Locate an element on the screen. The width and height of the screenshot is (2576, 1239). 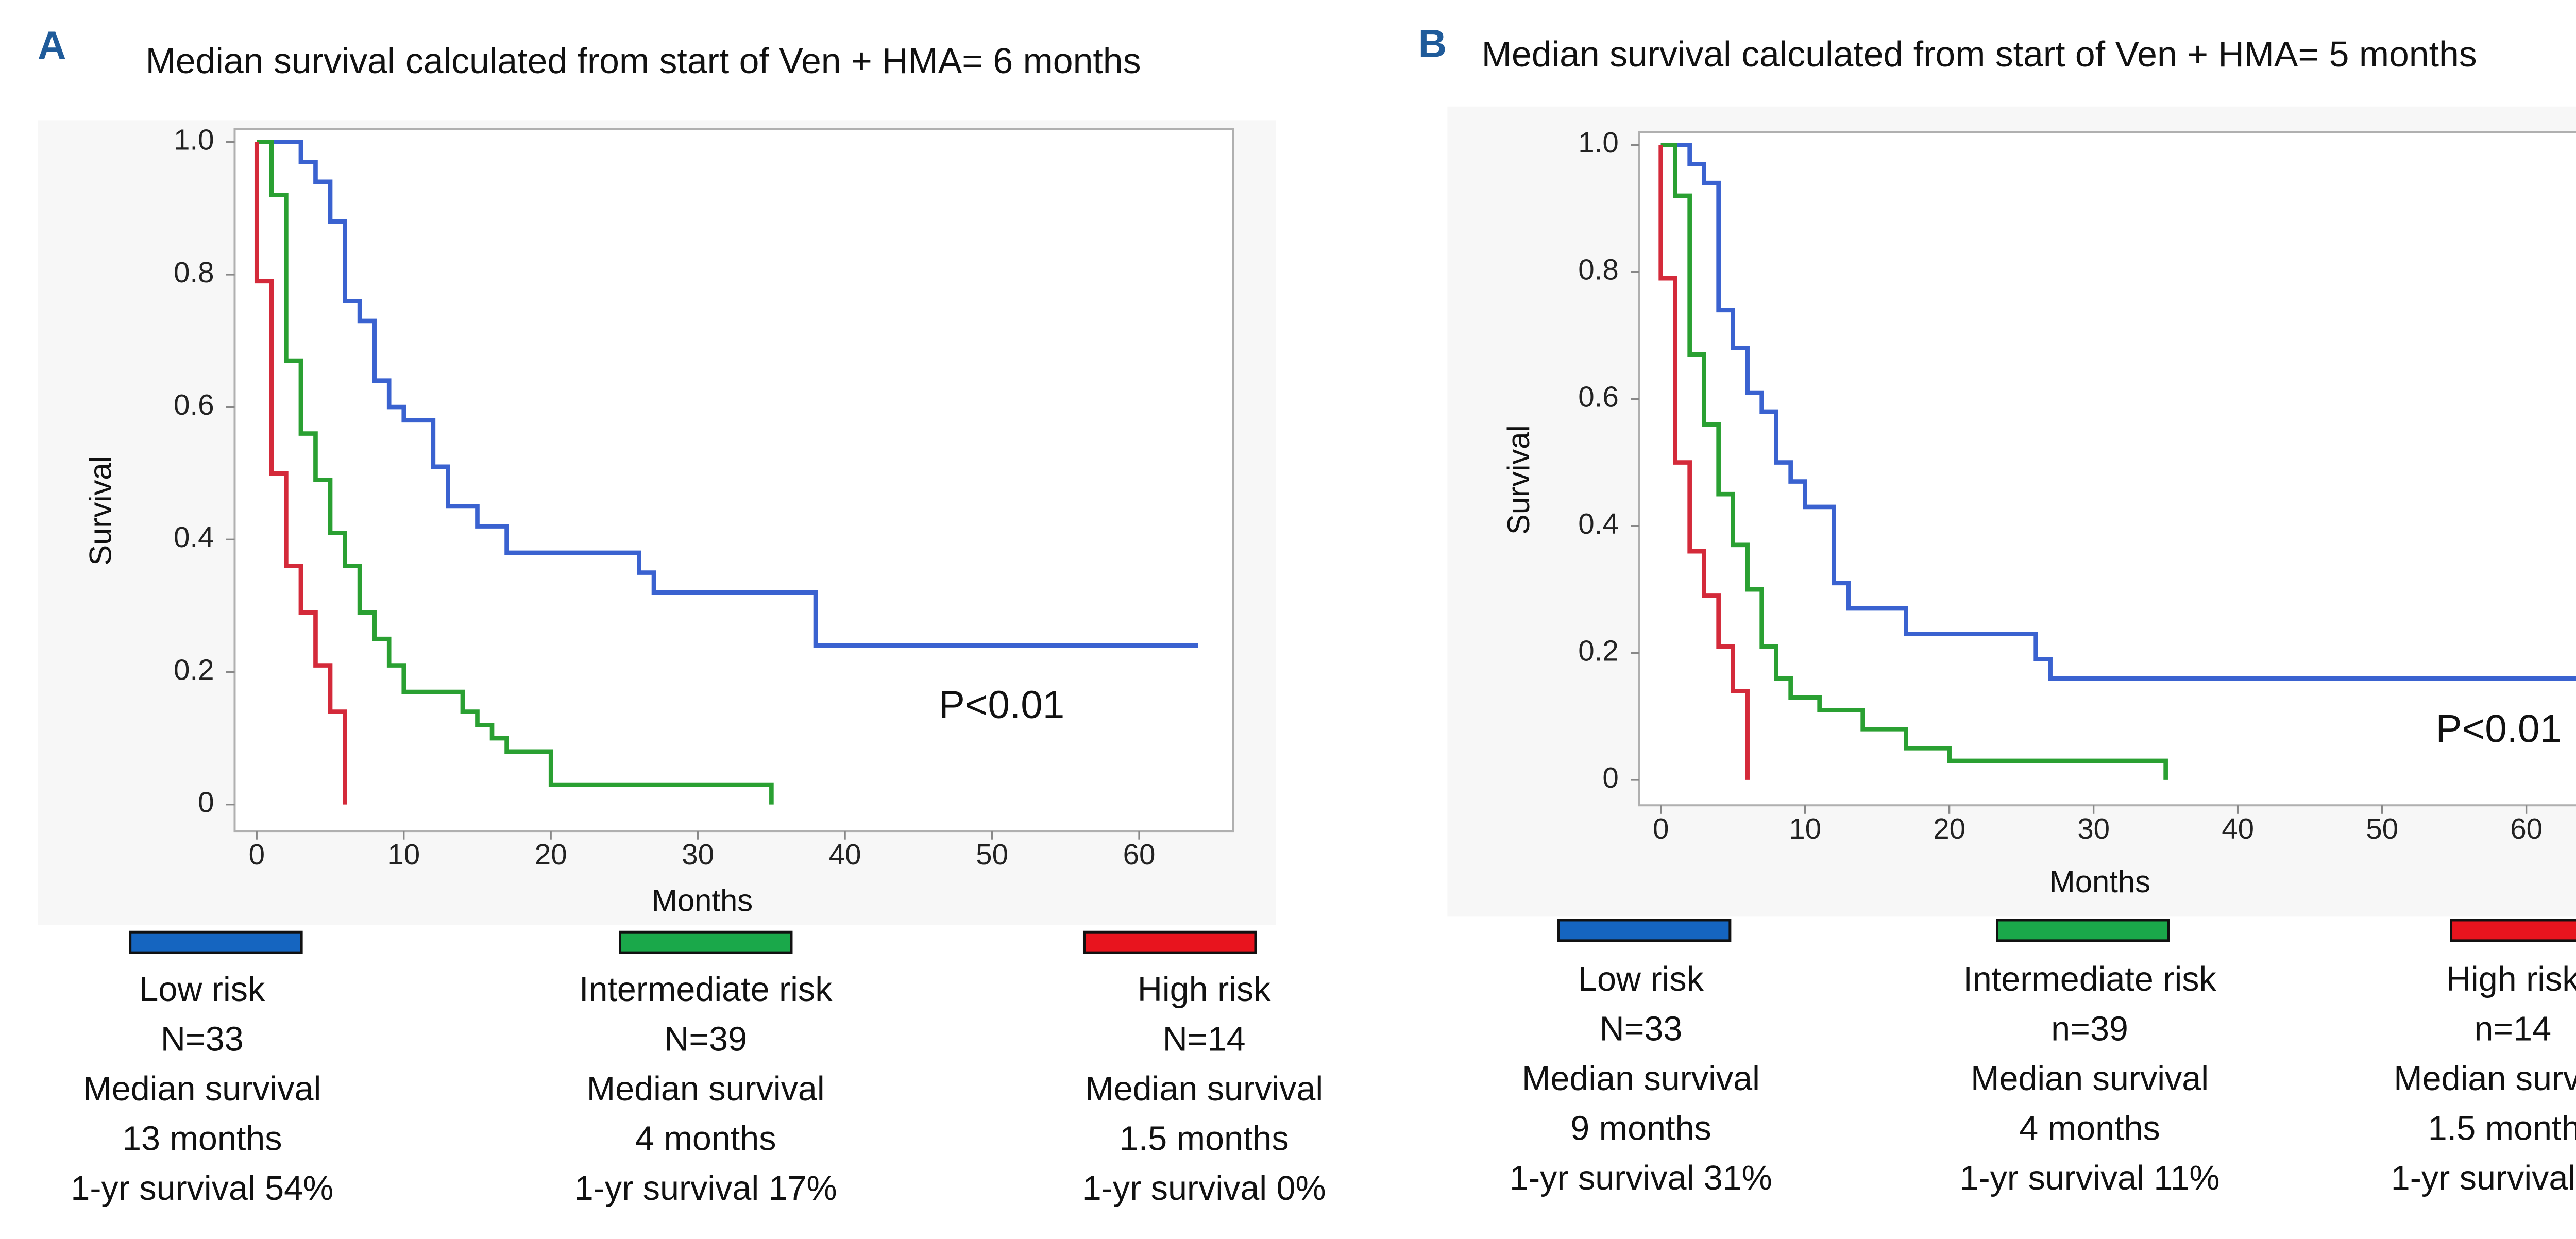
legend-detail: 1-yr survival 11% is located at coordinates (2090, 1178).